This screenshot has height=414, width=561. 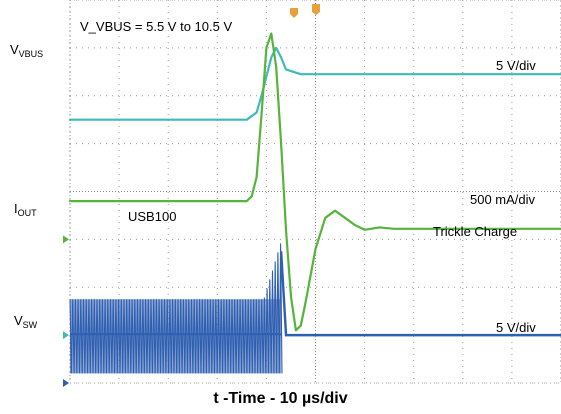 What do you see at coordinates (27, 50) in the screenshot?
I see `series-label-vvbus: VVBUS` at bounding box center [27, 50].